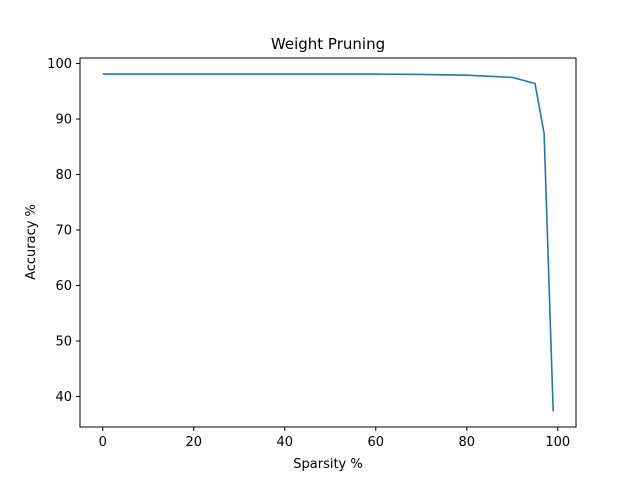  I want to click on y-tick-label: 90, so click(63, 120).